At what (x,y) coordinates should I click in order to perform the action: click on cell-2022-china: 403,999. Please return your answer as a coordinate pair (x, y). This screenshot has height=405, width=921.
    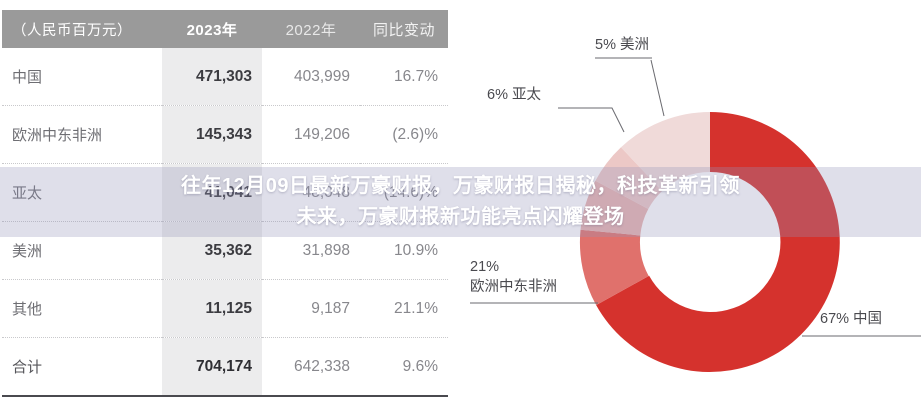
    Looking at the image, I should click on (311, 77).